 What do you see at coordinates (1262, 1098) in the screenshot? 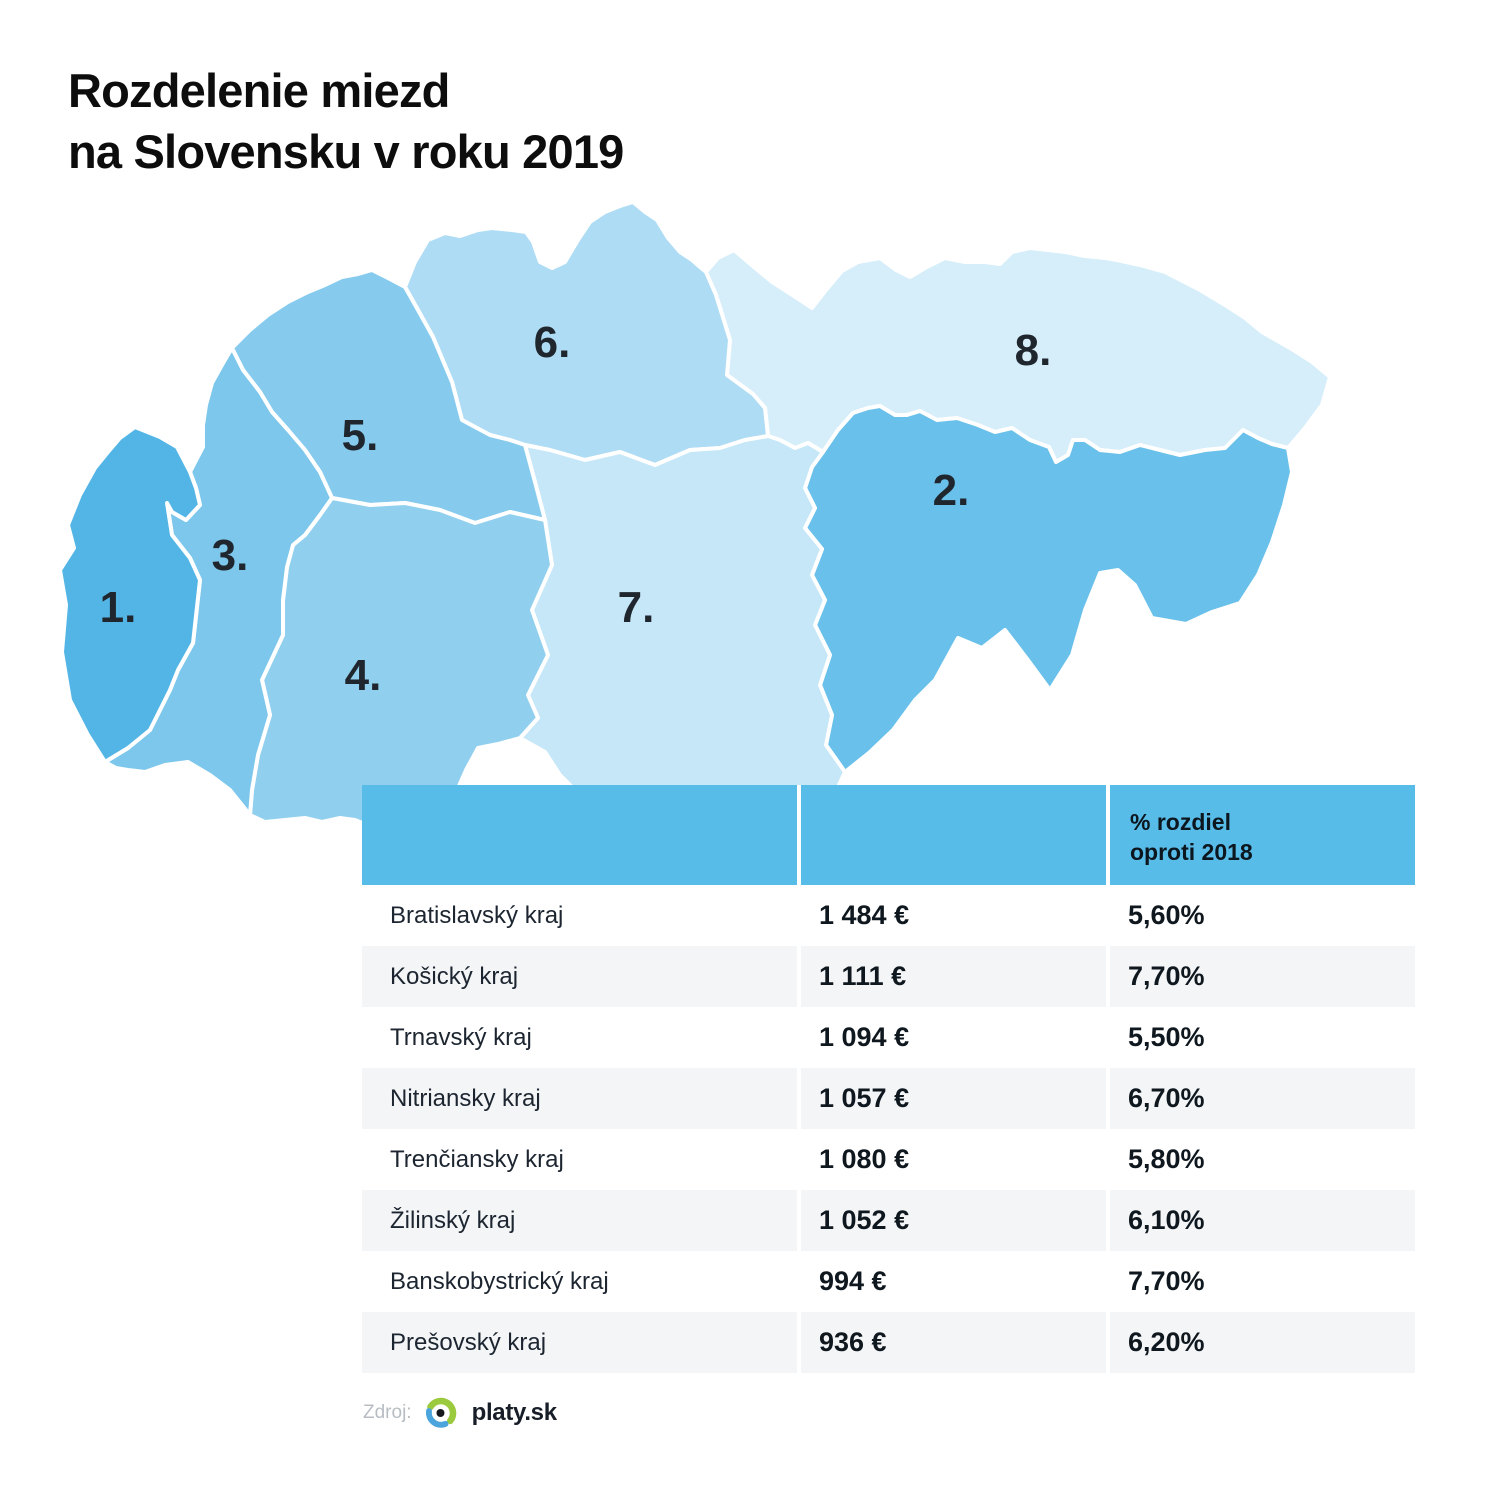
I see `cell-percent-diff: 6,70%` at bounding box center [1262, 1098].